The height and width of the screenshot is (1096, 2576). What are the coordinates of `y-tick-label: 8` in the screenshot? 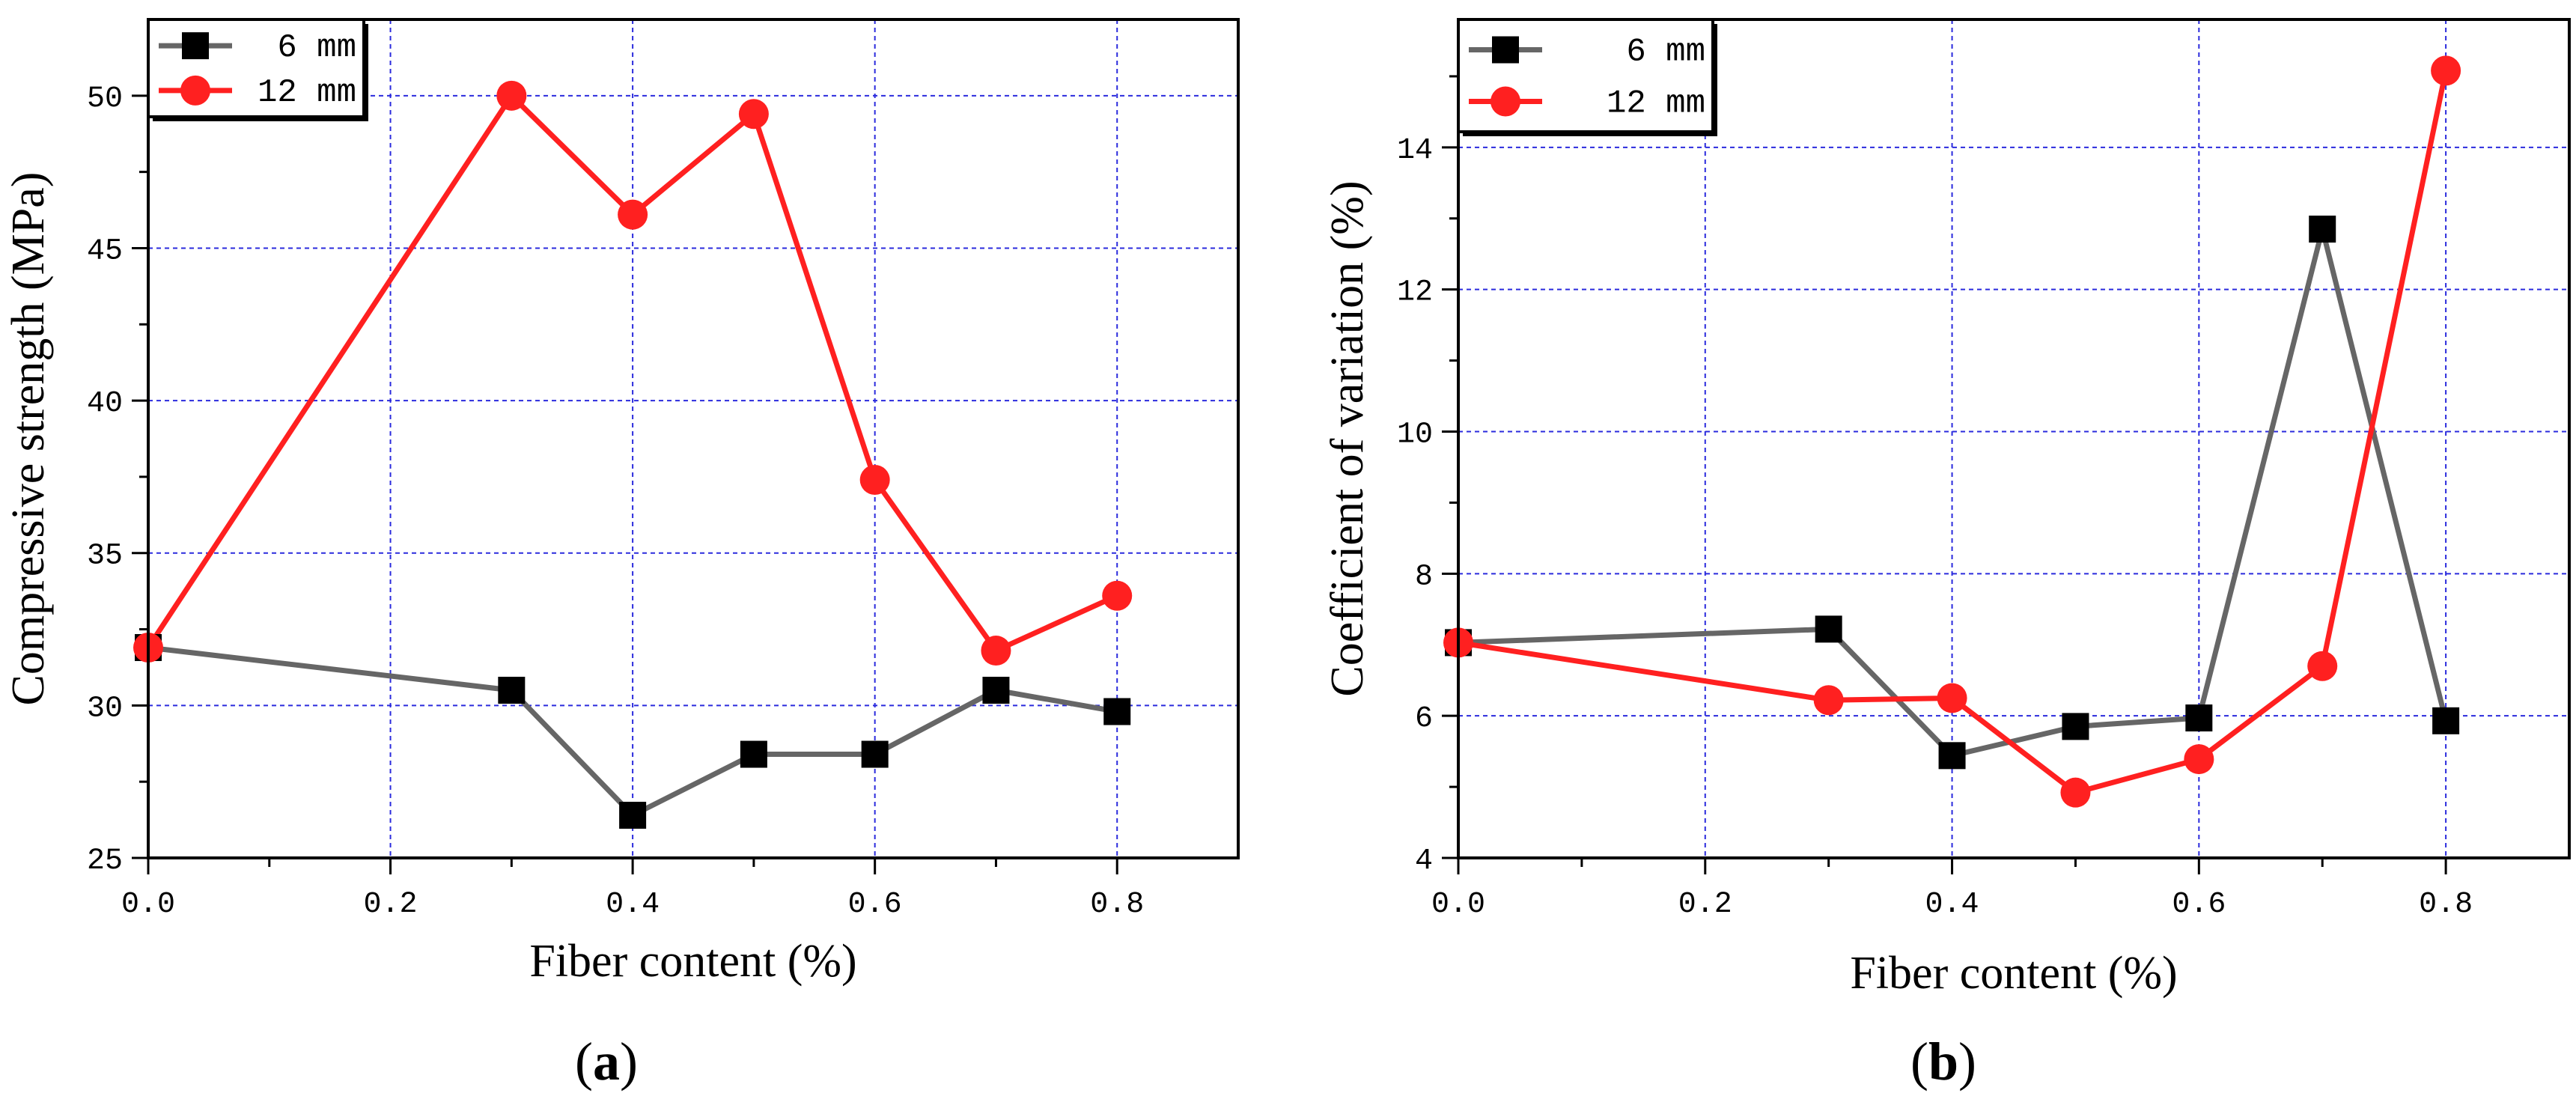 It's located at (1424, 577).